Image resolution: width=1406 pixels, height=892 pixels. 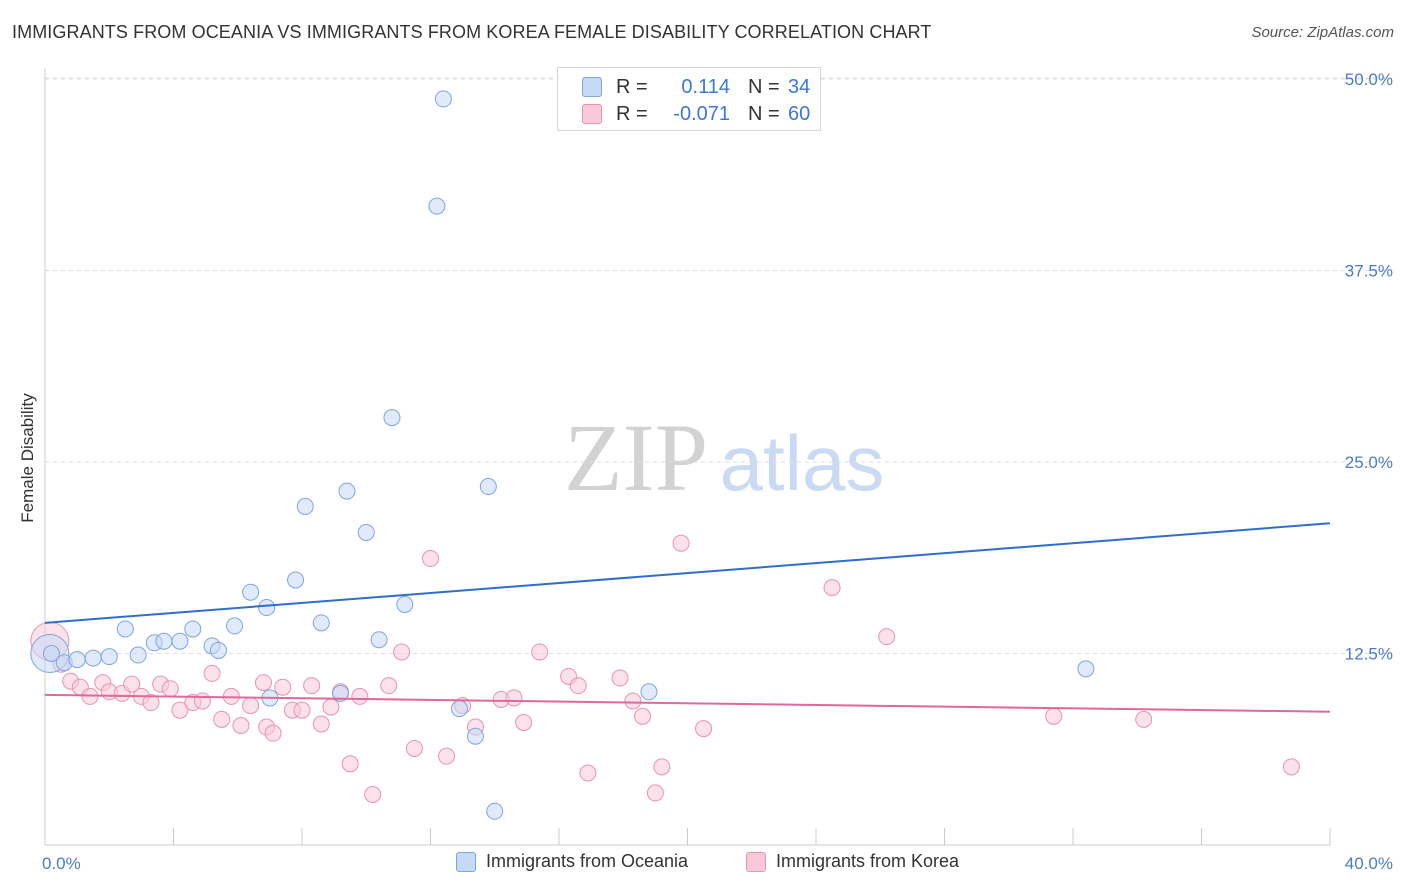 I want to click on trend-line-oceania, so click(x=687, y=573).